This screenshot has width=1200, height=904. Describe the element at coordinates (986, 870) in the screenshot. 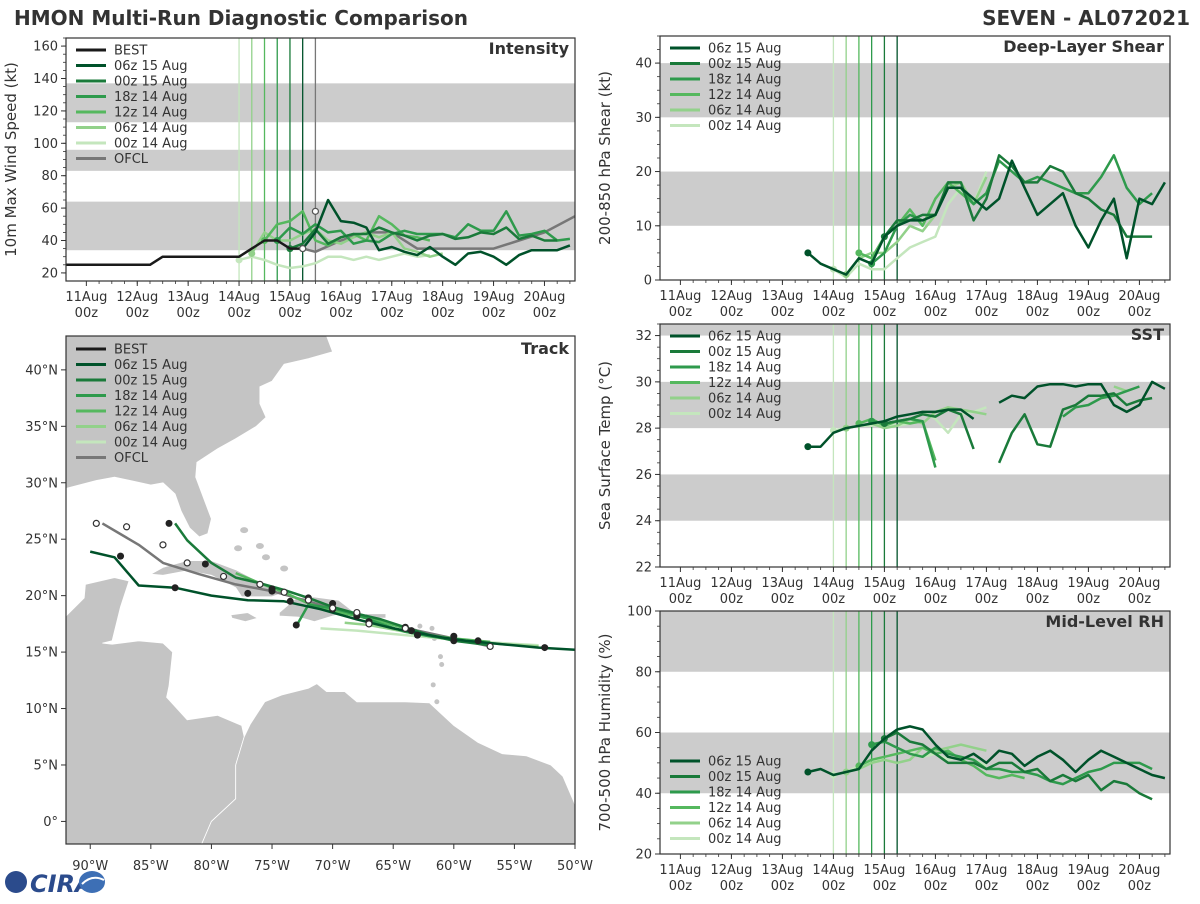

I see `rh-xtick-day: 17Aug` at that location.